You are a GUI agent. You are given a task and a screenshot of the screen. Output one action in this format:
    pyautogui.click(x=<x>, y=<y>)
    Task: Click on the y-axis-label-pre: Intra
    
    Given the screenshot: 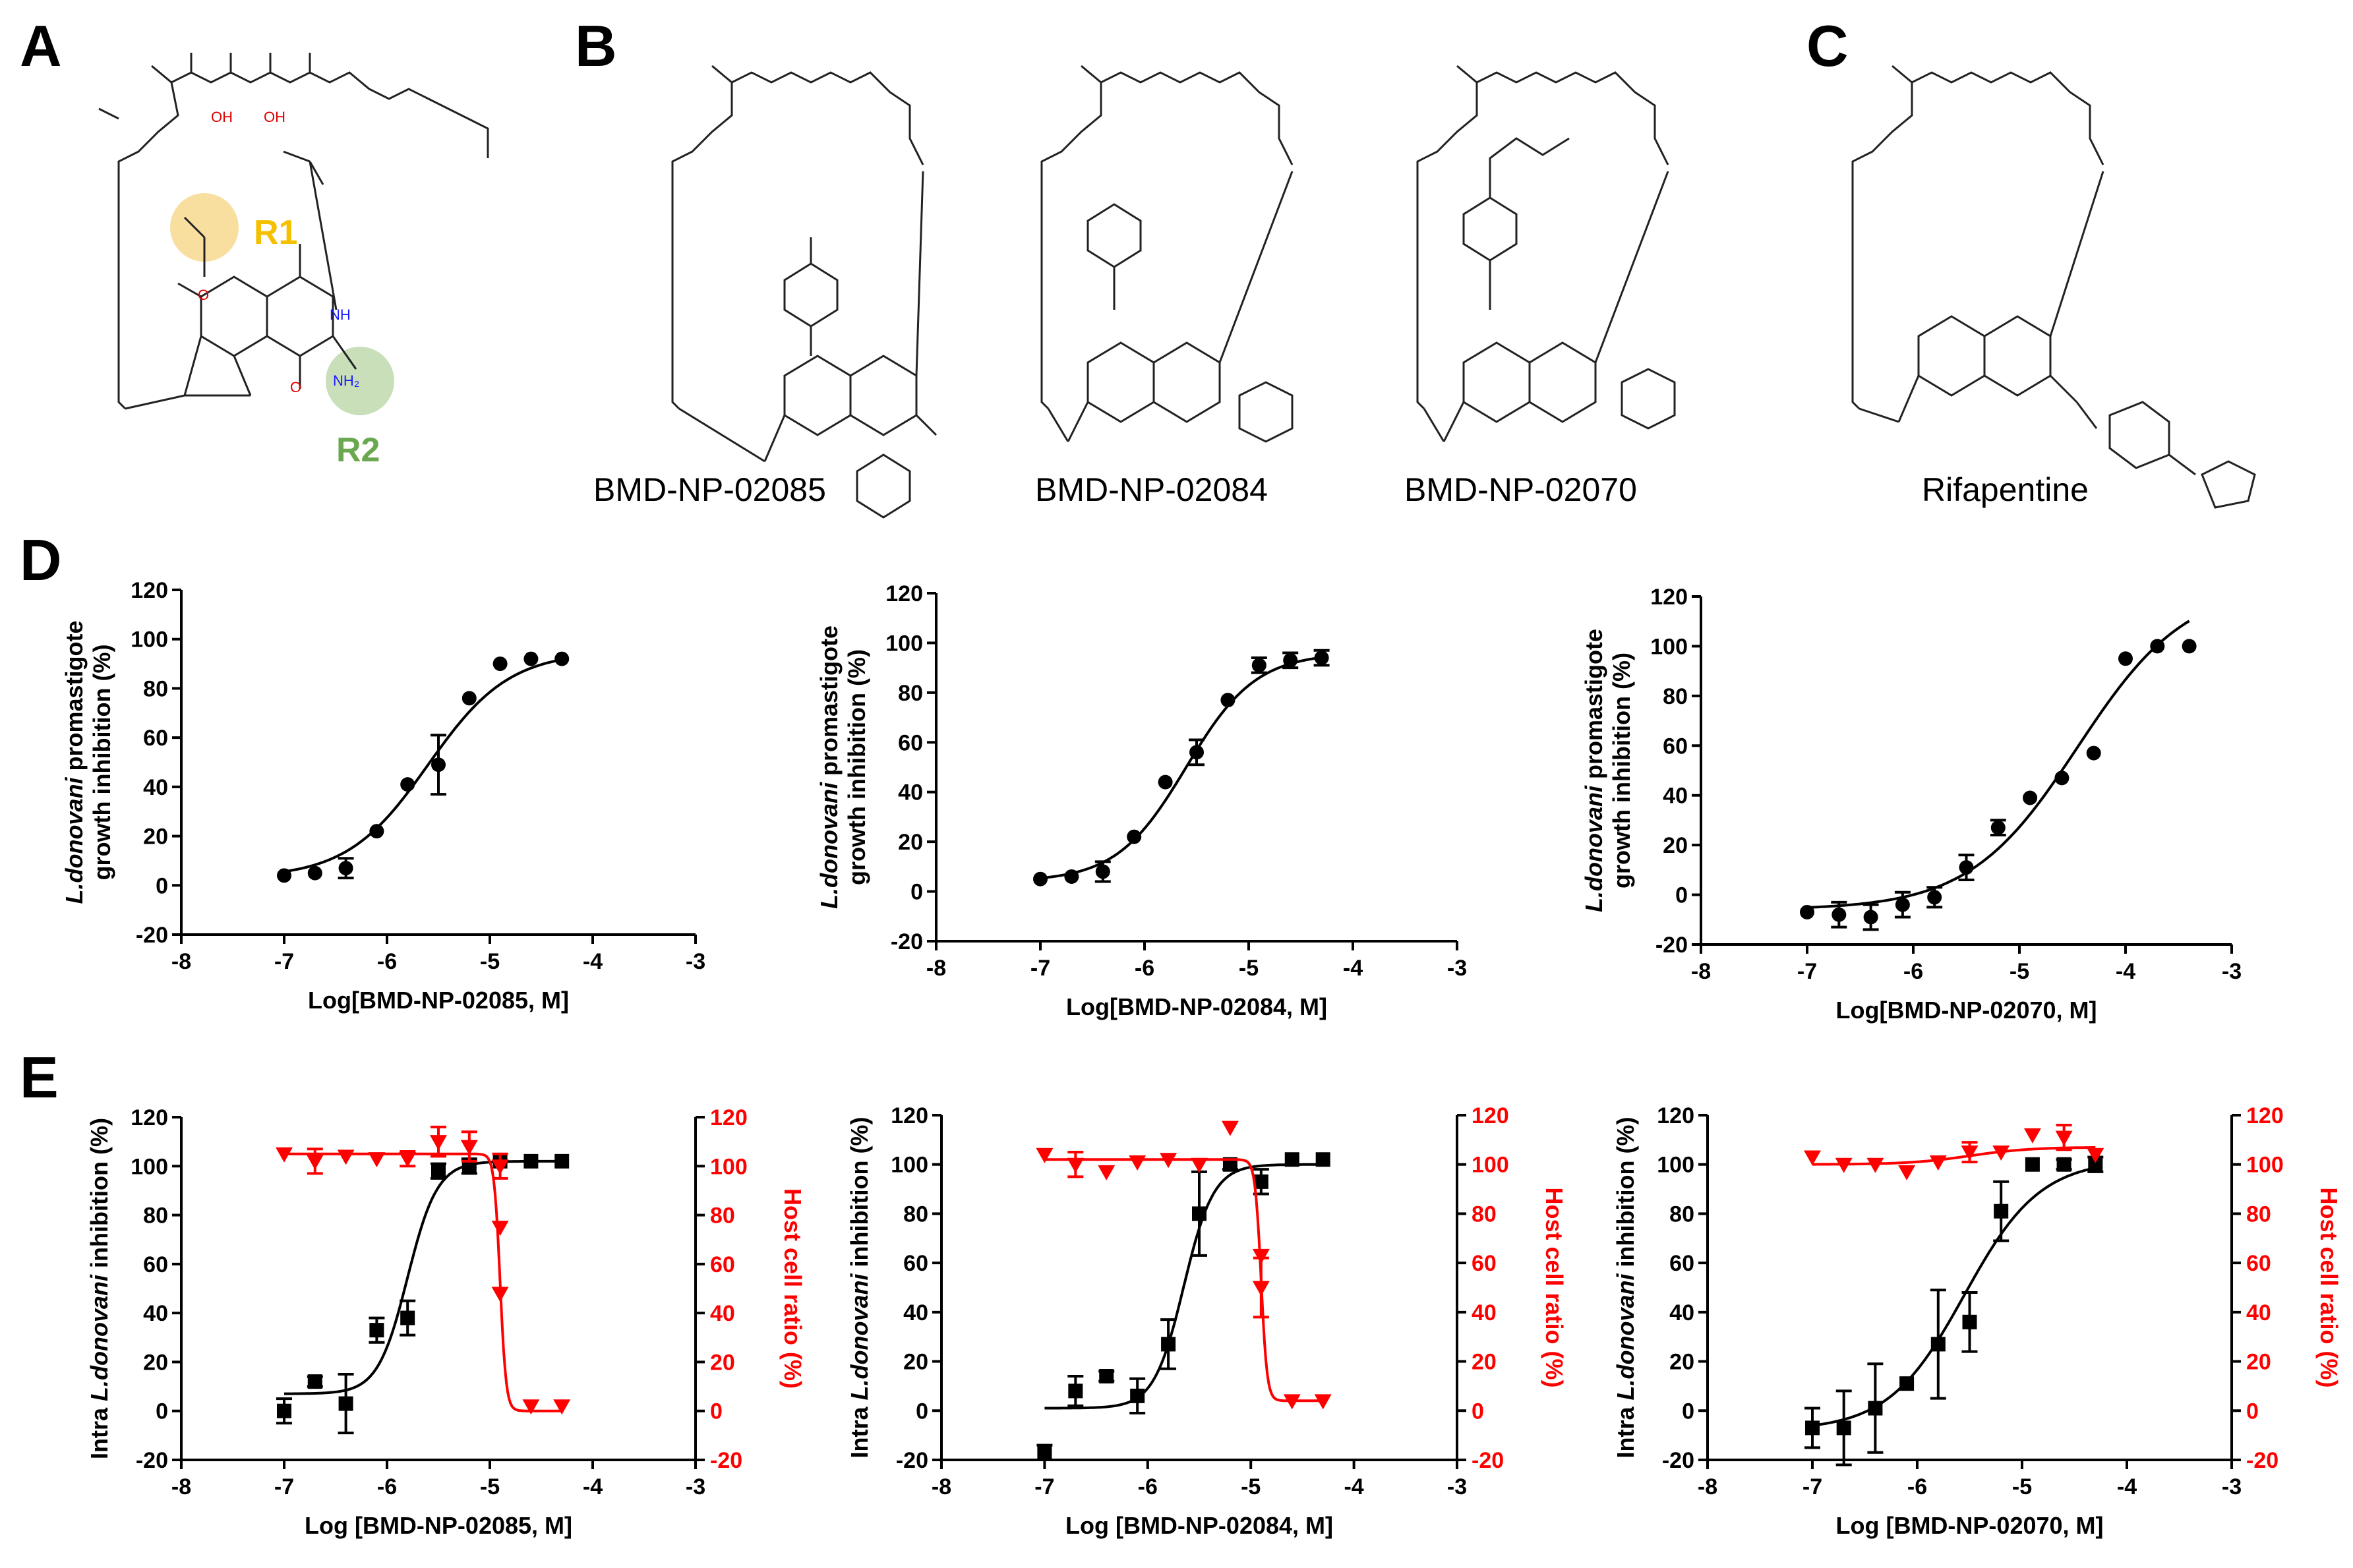 What is the action you would take?
    pyautogui.click(x=1625, y=1429)
    